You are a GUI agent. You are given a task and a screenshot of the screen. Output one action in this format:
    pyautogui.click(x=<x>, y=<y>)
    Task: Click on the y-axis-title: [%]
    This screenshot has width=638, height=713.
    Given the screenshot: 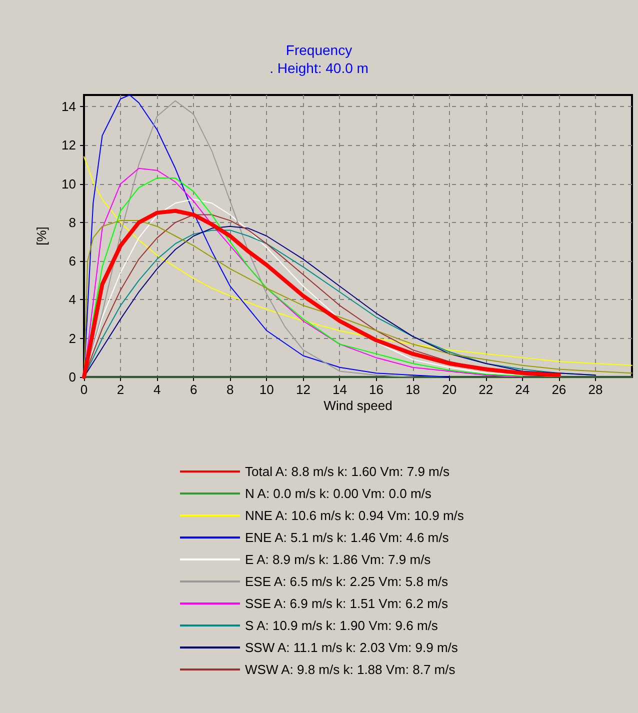 What is the action you would take?
    pyautogui.click(x=41, y=236)
    